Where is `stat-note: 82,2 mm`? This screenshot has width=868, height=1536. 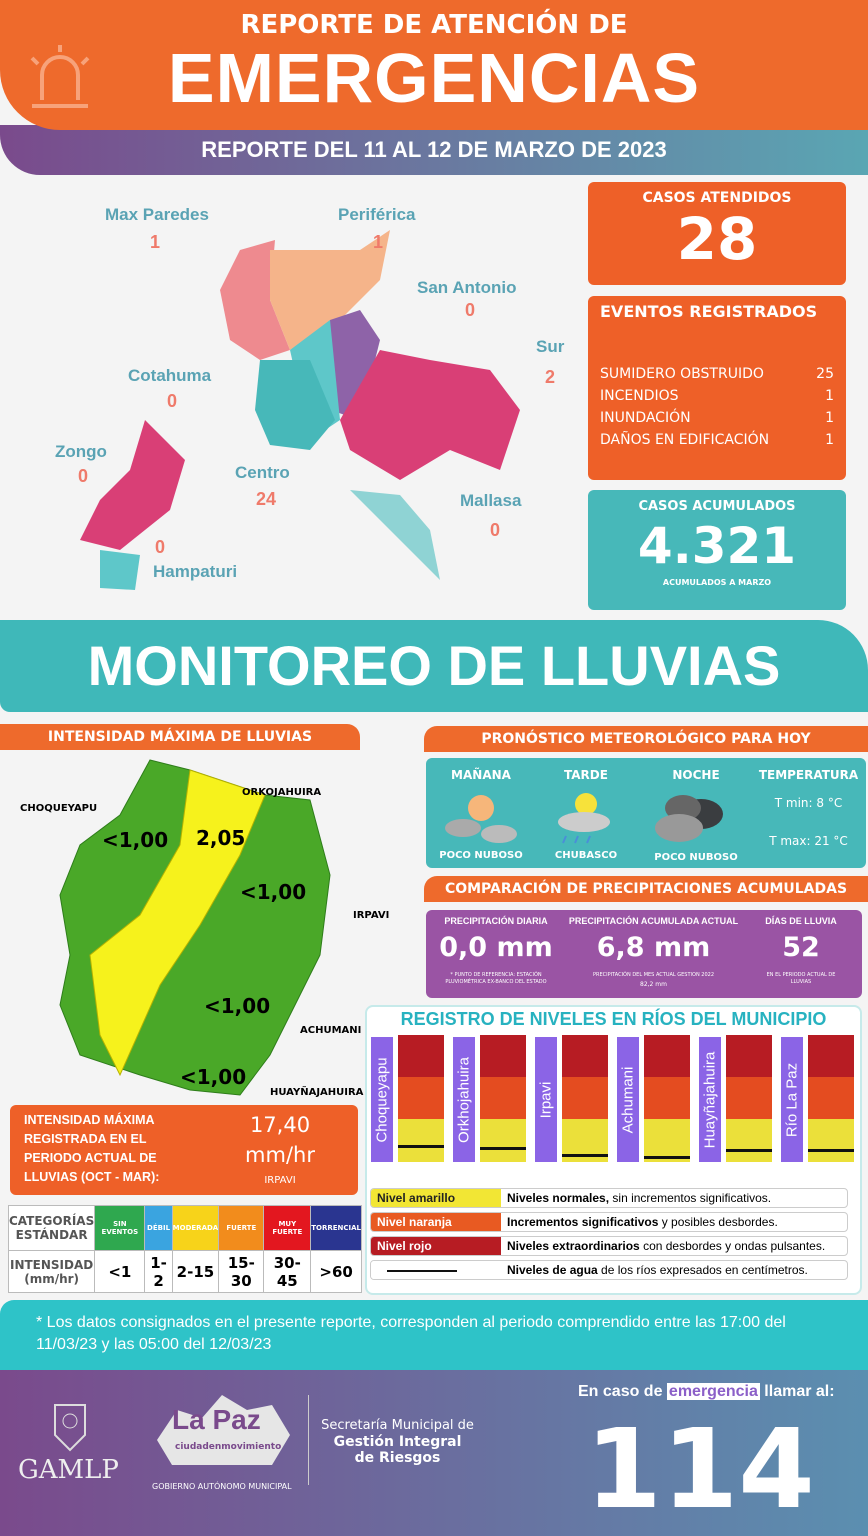 stat-note: 82,2 mm is located at coordinates (653, 984).